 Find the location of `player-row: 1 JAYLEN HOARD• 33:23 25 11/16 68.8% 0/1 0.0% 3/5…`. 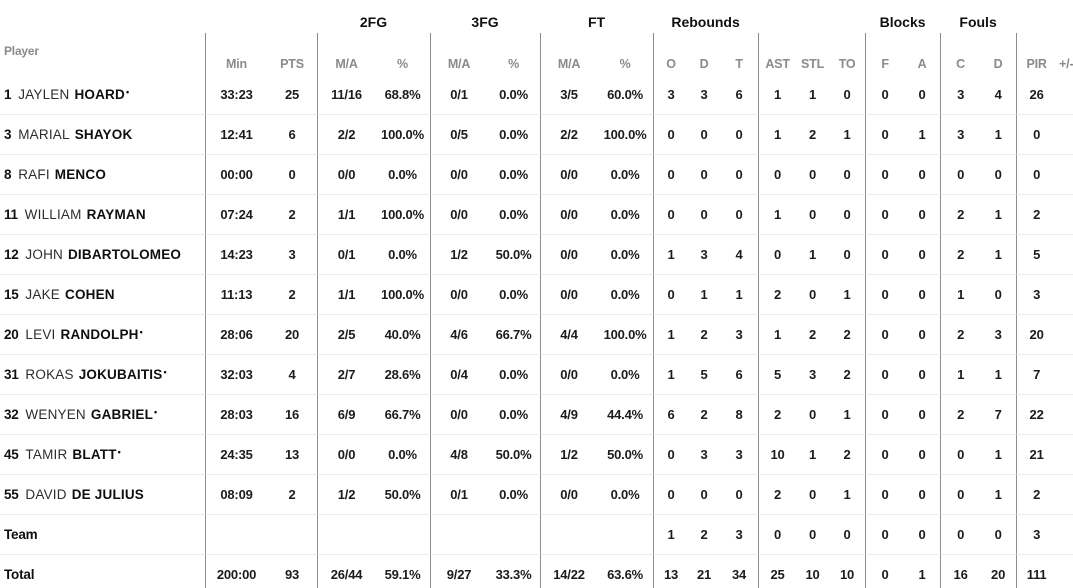

player-row: 1 JAYLEN HOARD• 33:23 25 11/16 68.8% 0/1 0.0% 3/5… is located at coordinates (536, 95).